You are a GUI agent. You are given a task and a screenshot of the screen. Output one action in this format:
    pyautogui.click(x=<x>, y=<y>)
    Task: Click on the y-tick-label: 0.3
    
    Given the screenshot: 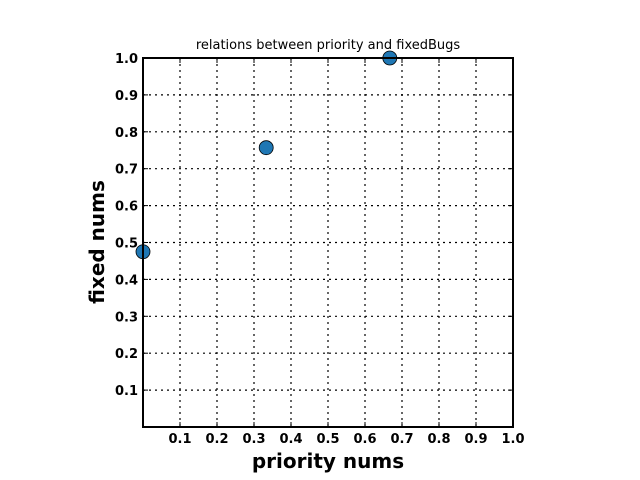 What is the action you would take?
    pyautogui.click(x=126, y=317)
    